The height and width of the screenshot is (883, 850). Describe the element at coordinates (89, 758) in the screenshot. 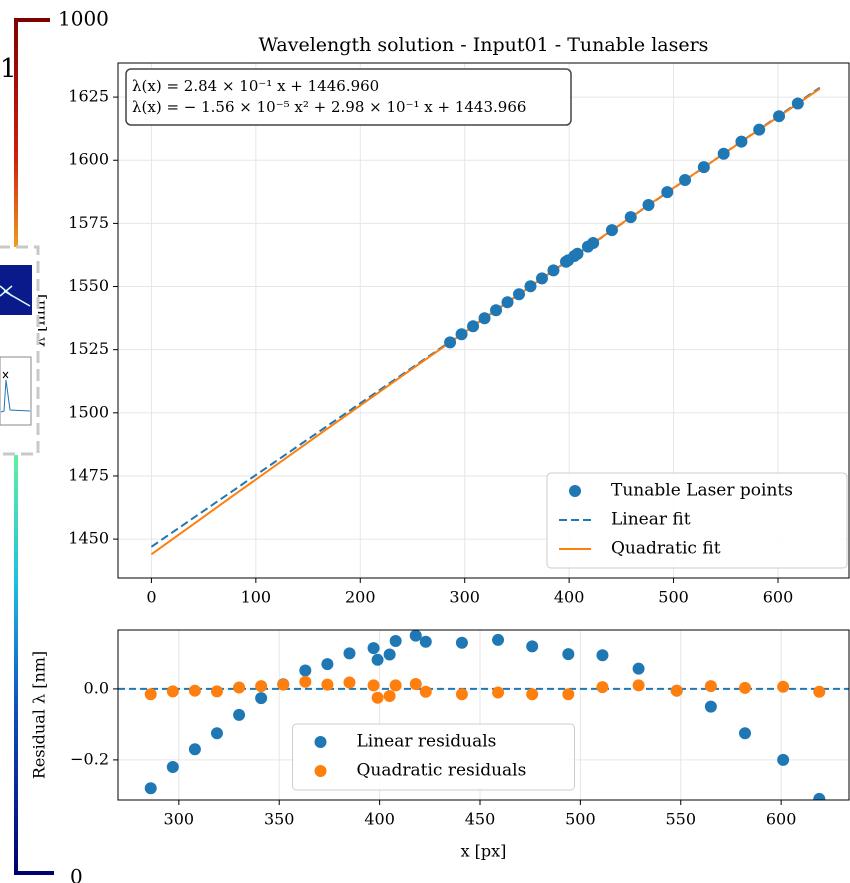

I see `y-tick-label: −0.2` at that location.